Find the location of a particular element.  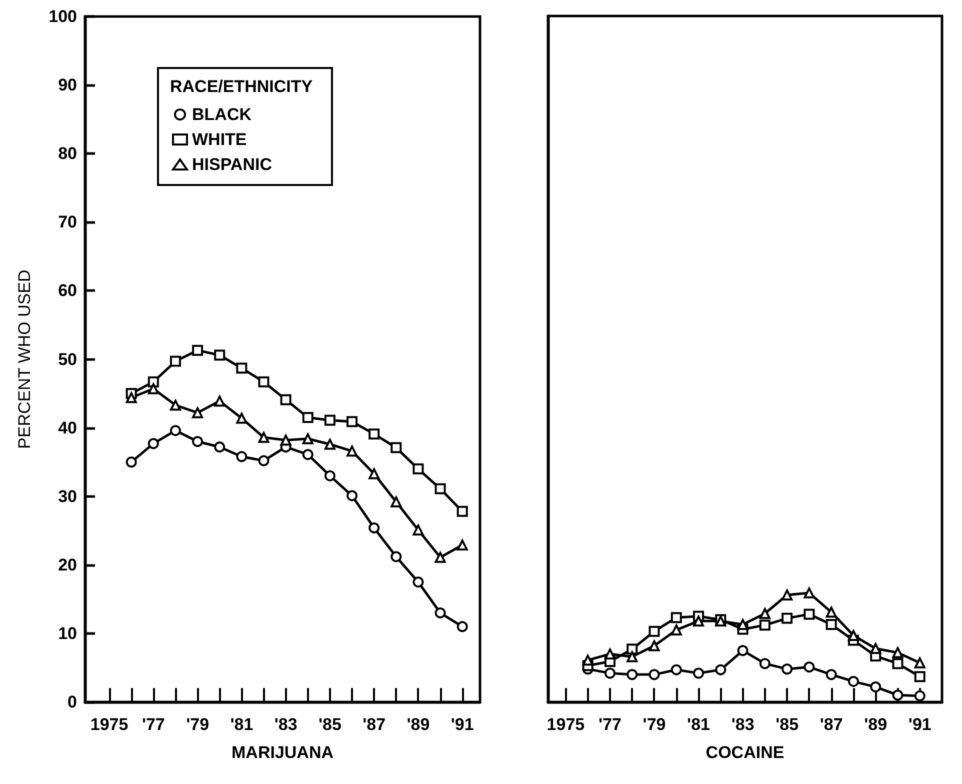

y-tick-label: 70 is located at coordinates (67, 222).